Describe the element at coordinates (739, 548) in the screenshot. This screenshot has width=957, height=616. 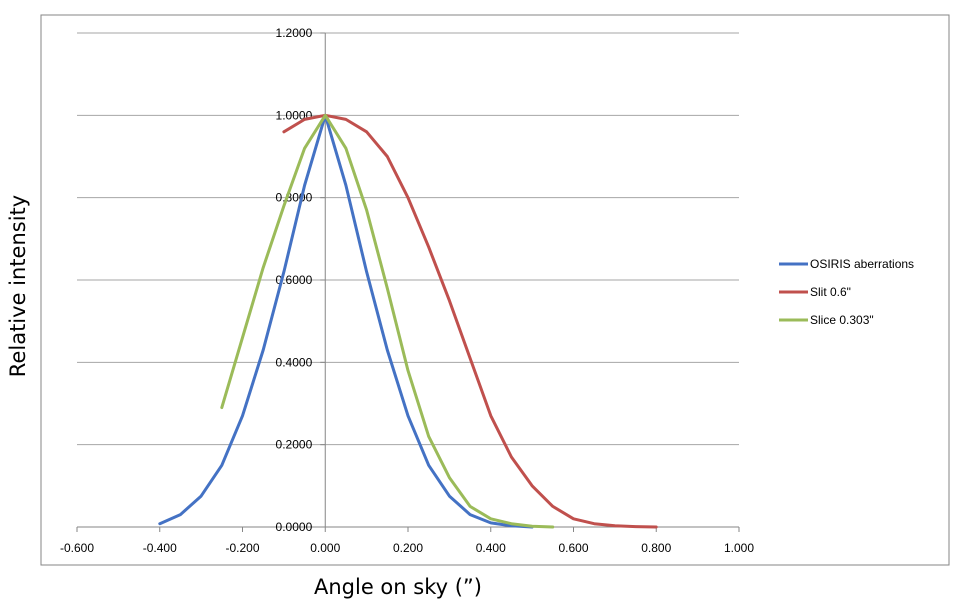
I see `x-tick-label: 1.000` at that location.